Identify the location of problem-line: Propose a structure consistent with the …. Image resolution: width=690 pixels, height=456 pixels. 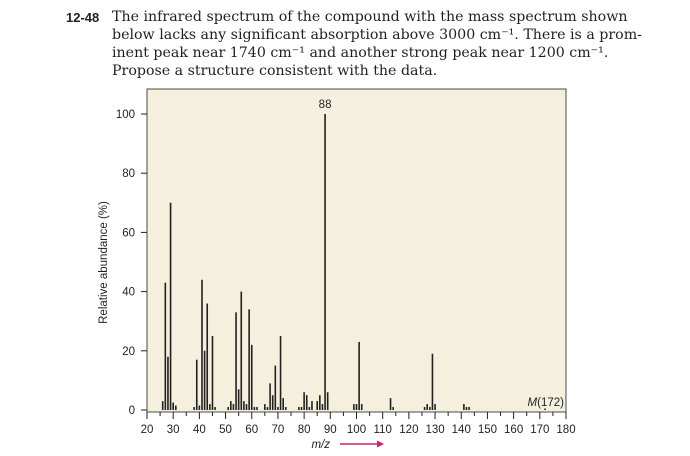
(275, 71).